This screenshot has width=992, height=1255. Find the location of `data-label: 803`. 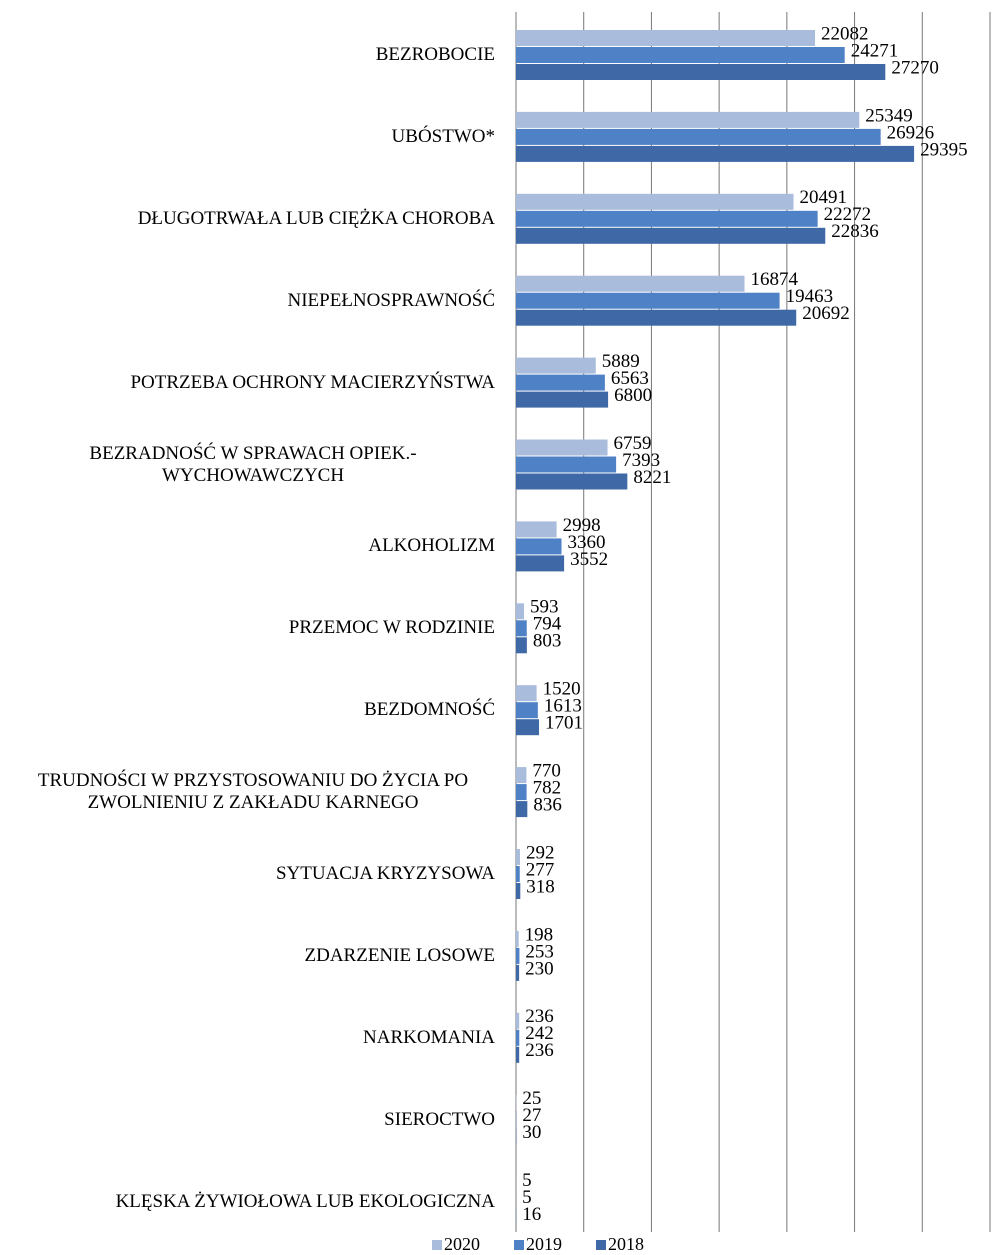

data-label: 803 is located at coordinates (547, 641).